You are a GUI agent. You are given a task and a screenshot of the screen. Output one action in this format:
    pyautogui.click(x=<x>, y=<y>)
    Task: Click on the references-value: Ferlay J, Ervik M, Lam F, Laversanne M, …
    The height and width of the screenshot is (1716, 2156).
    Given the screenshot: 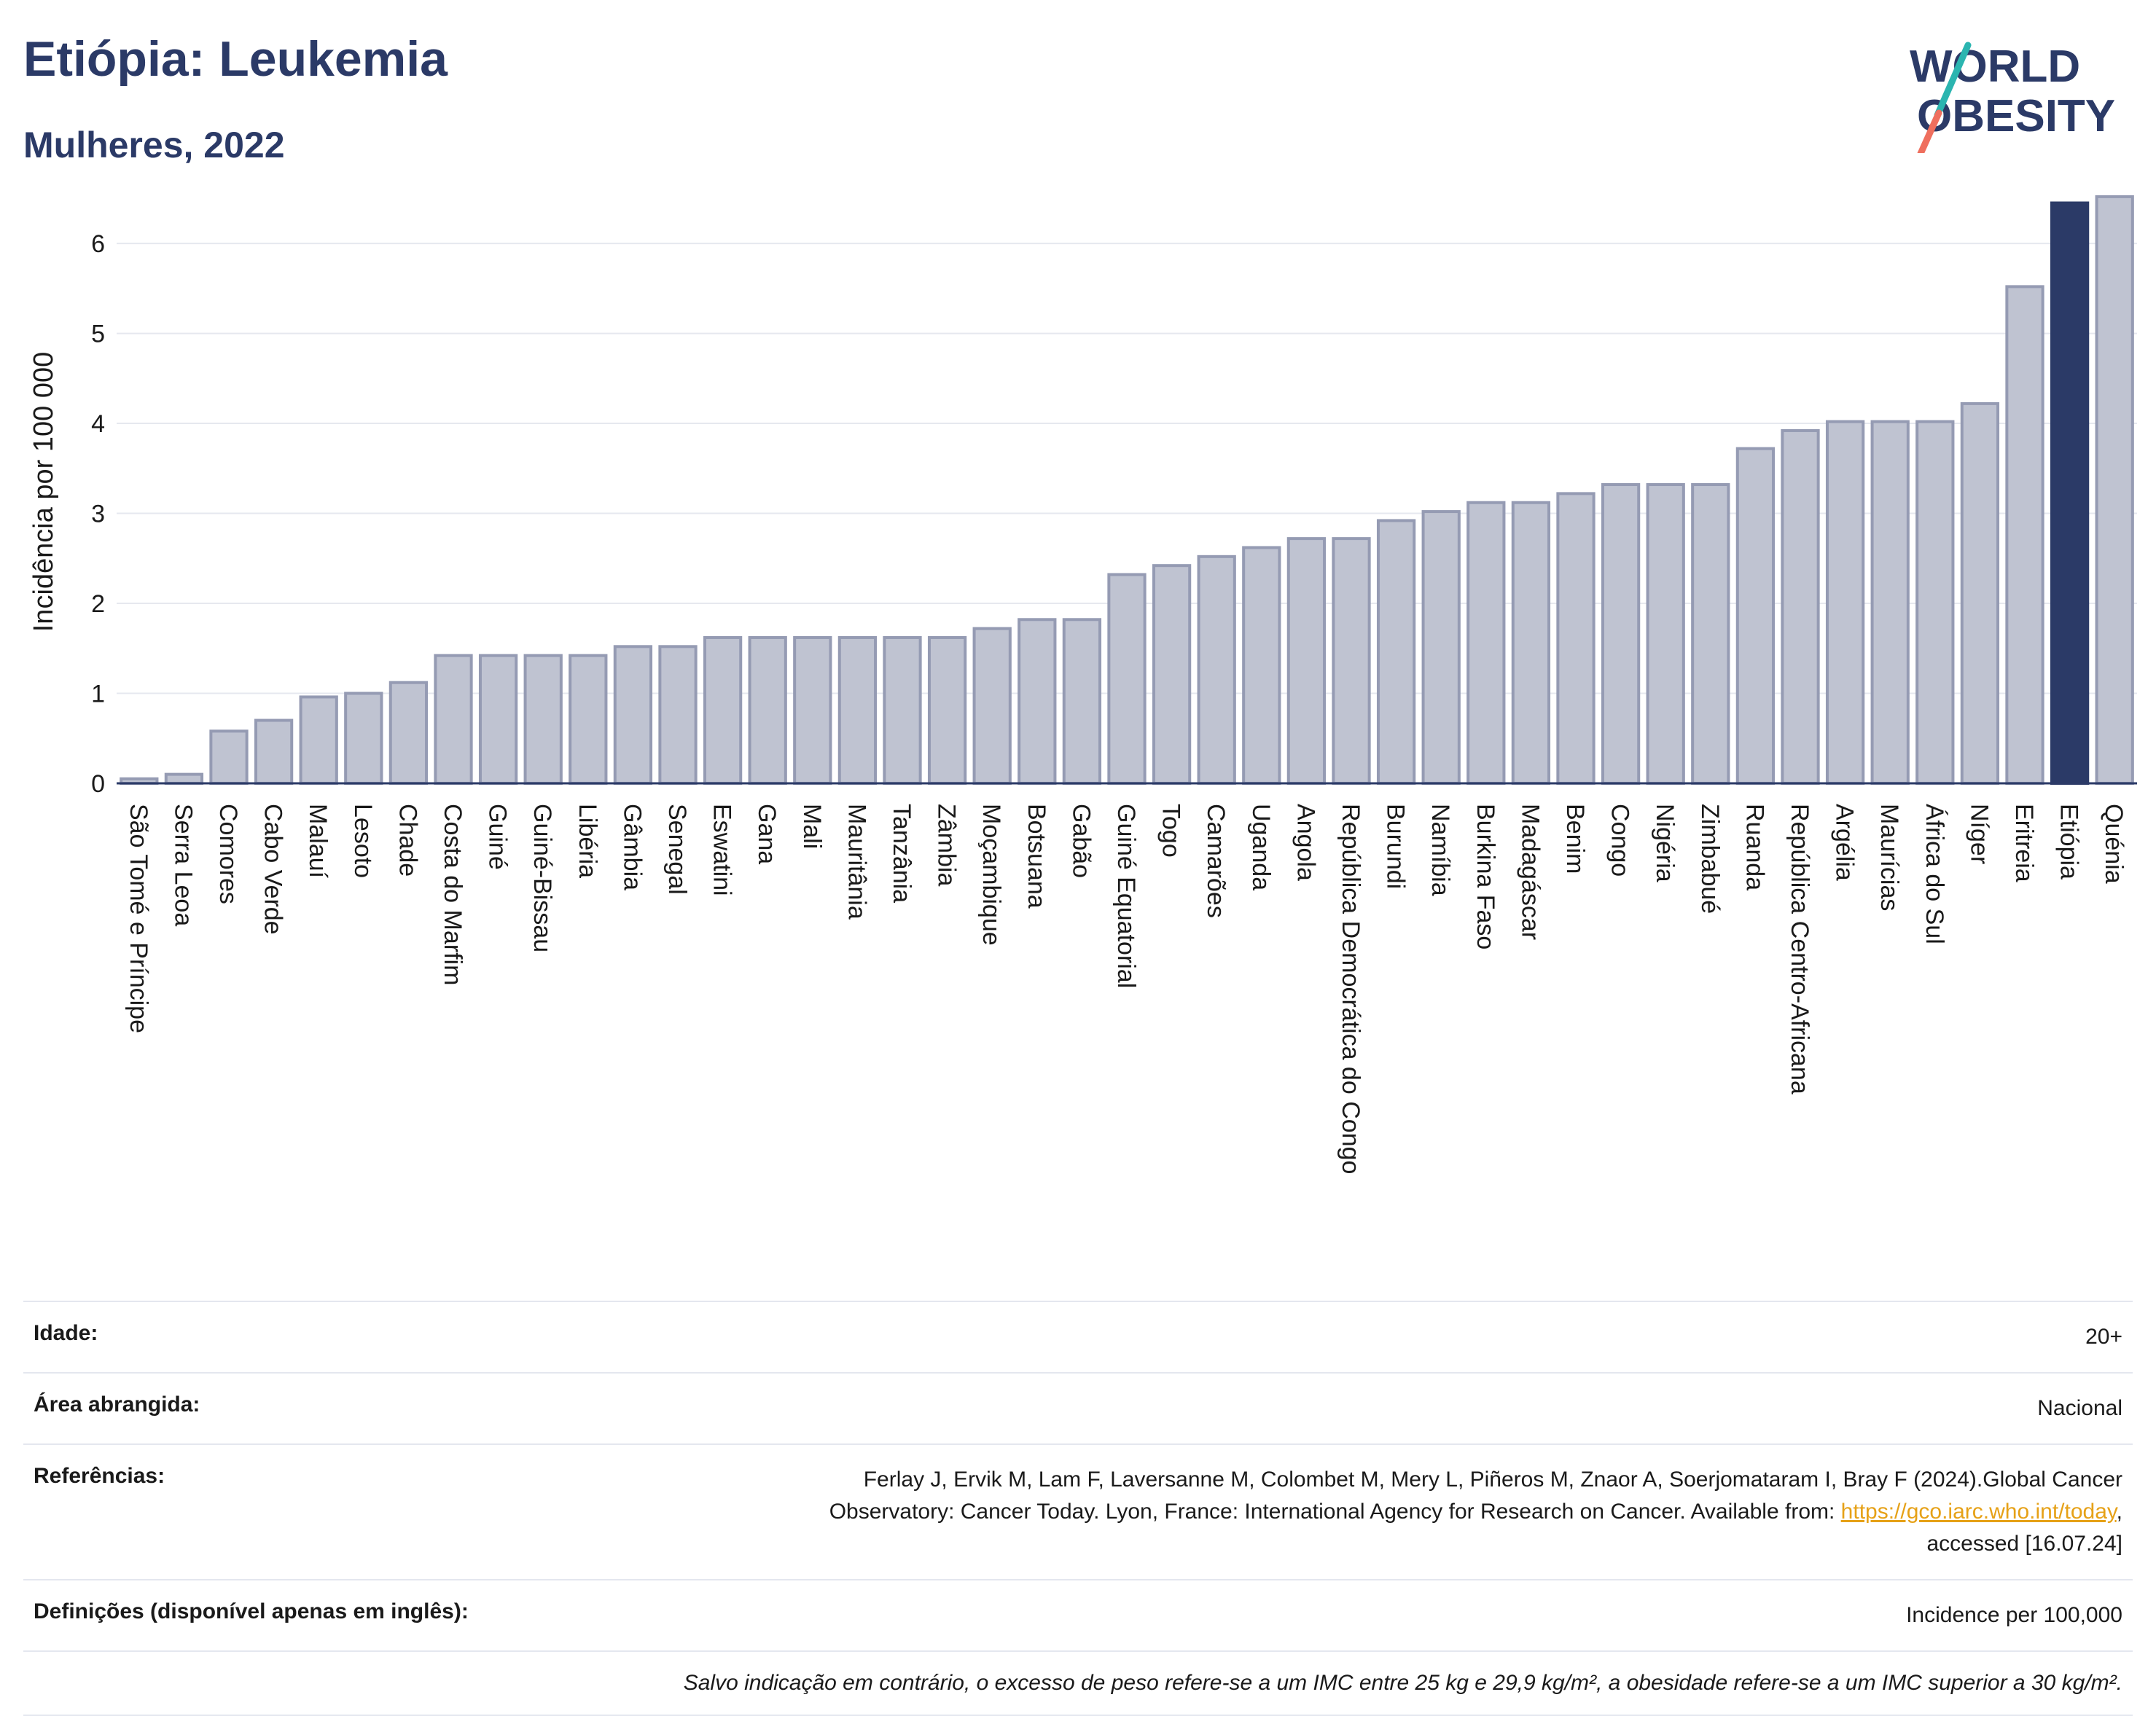 What is the action you would take?
    pyautogui.click(x=1476, y=1512)
    